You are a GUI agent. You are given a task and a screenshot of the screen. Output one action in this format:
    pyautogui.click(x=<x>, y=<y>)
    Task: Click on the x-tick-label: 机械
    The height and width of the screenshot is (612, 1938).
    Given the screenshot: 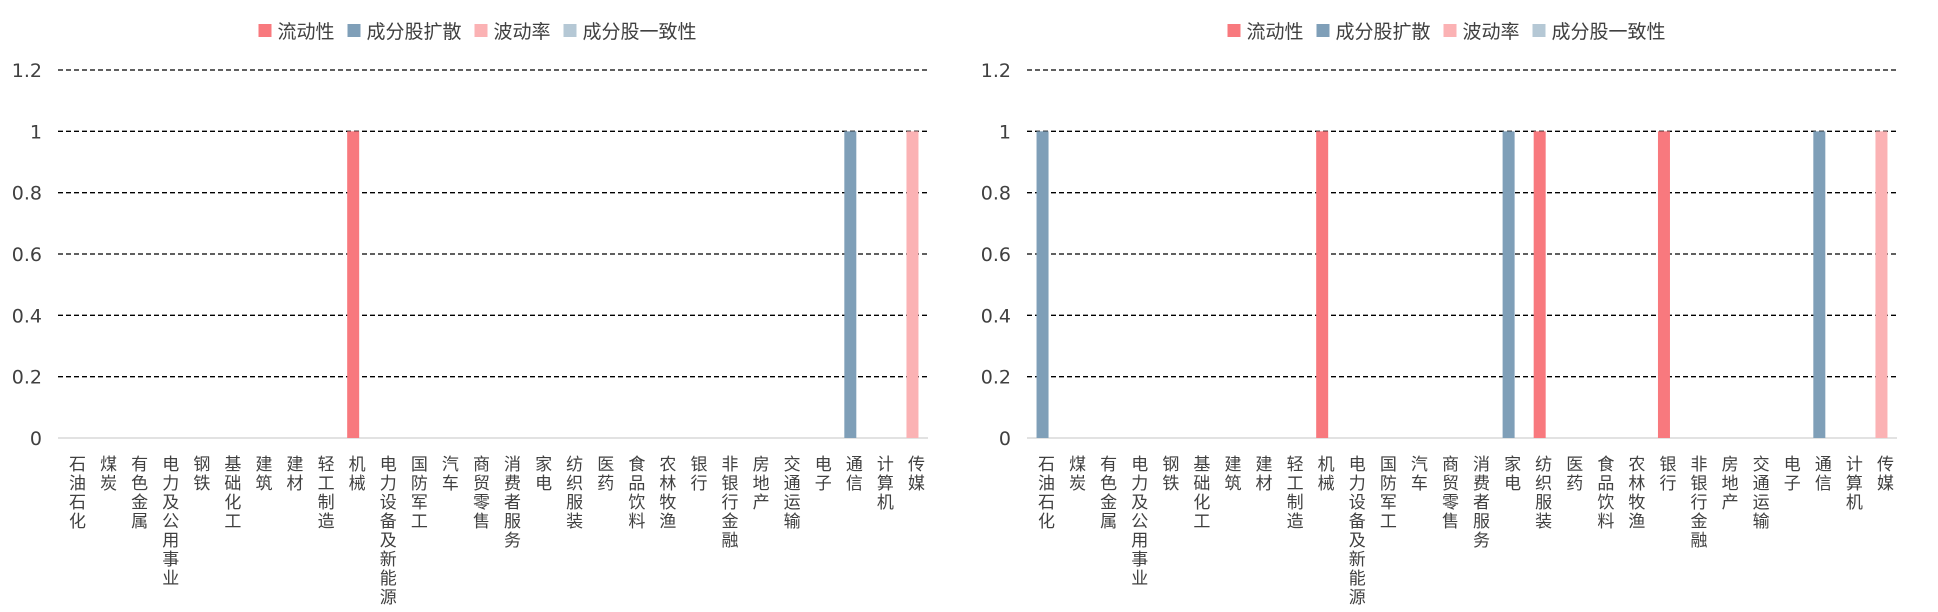 What is the action you would take?
    pyautogui.click(x=357, y=474)
    